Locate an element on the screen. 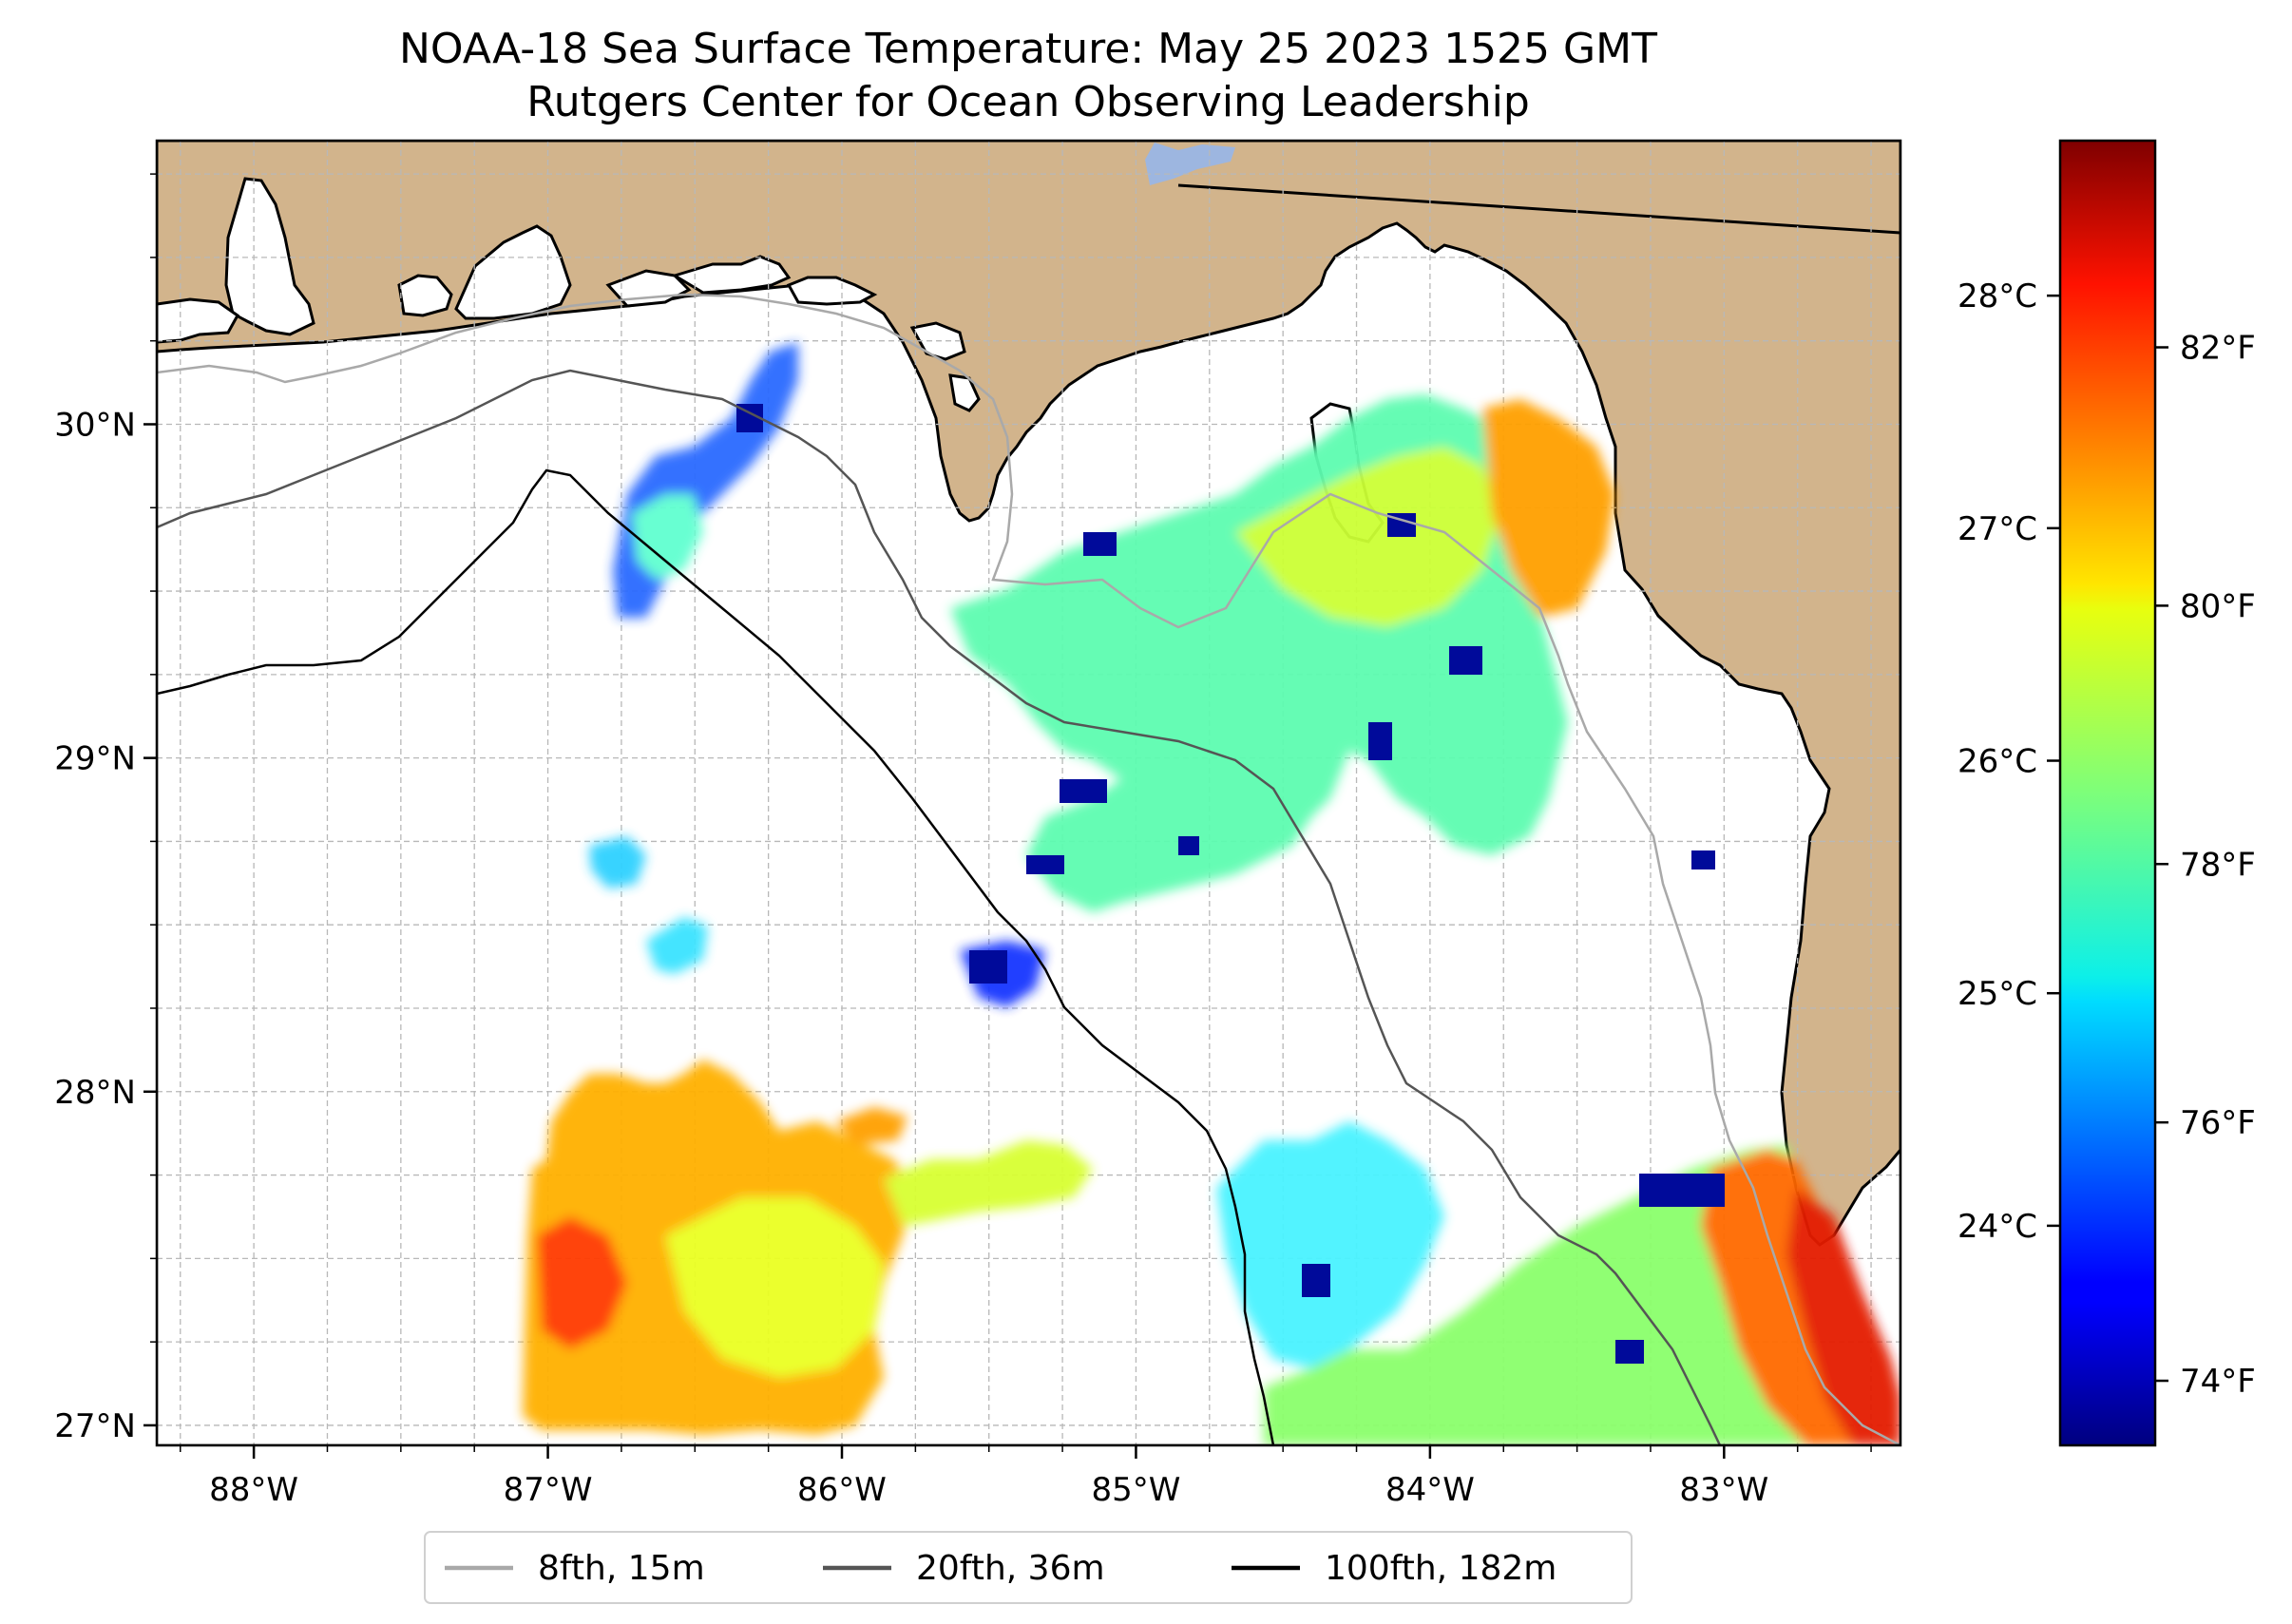 Image resolution: width=2292 pixels, height=1624 pixels. state-boundary is located at coordinates (1538, 209).